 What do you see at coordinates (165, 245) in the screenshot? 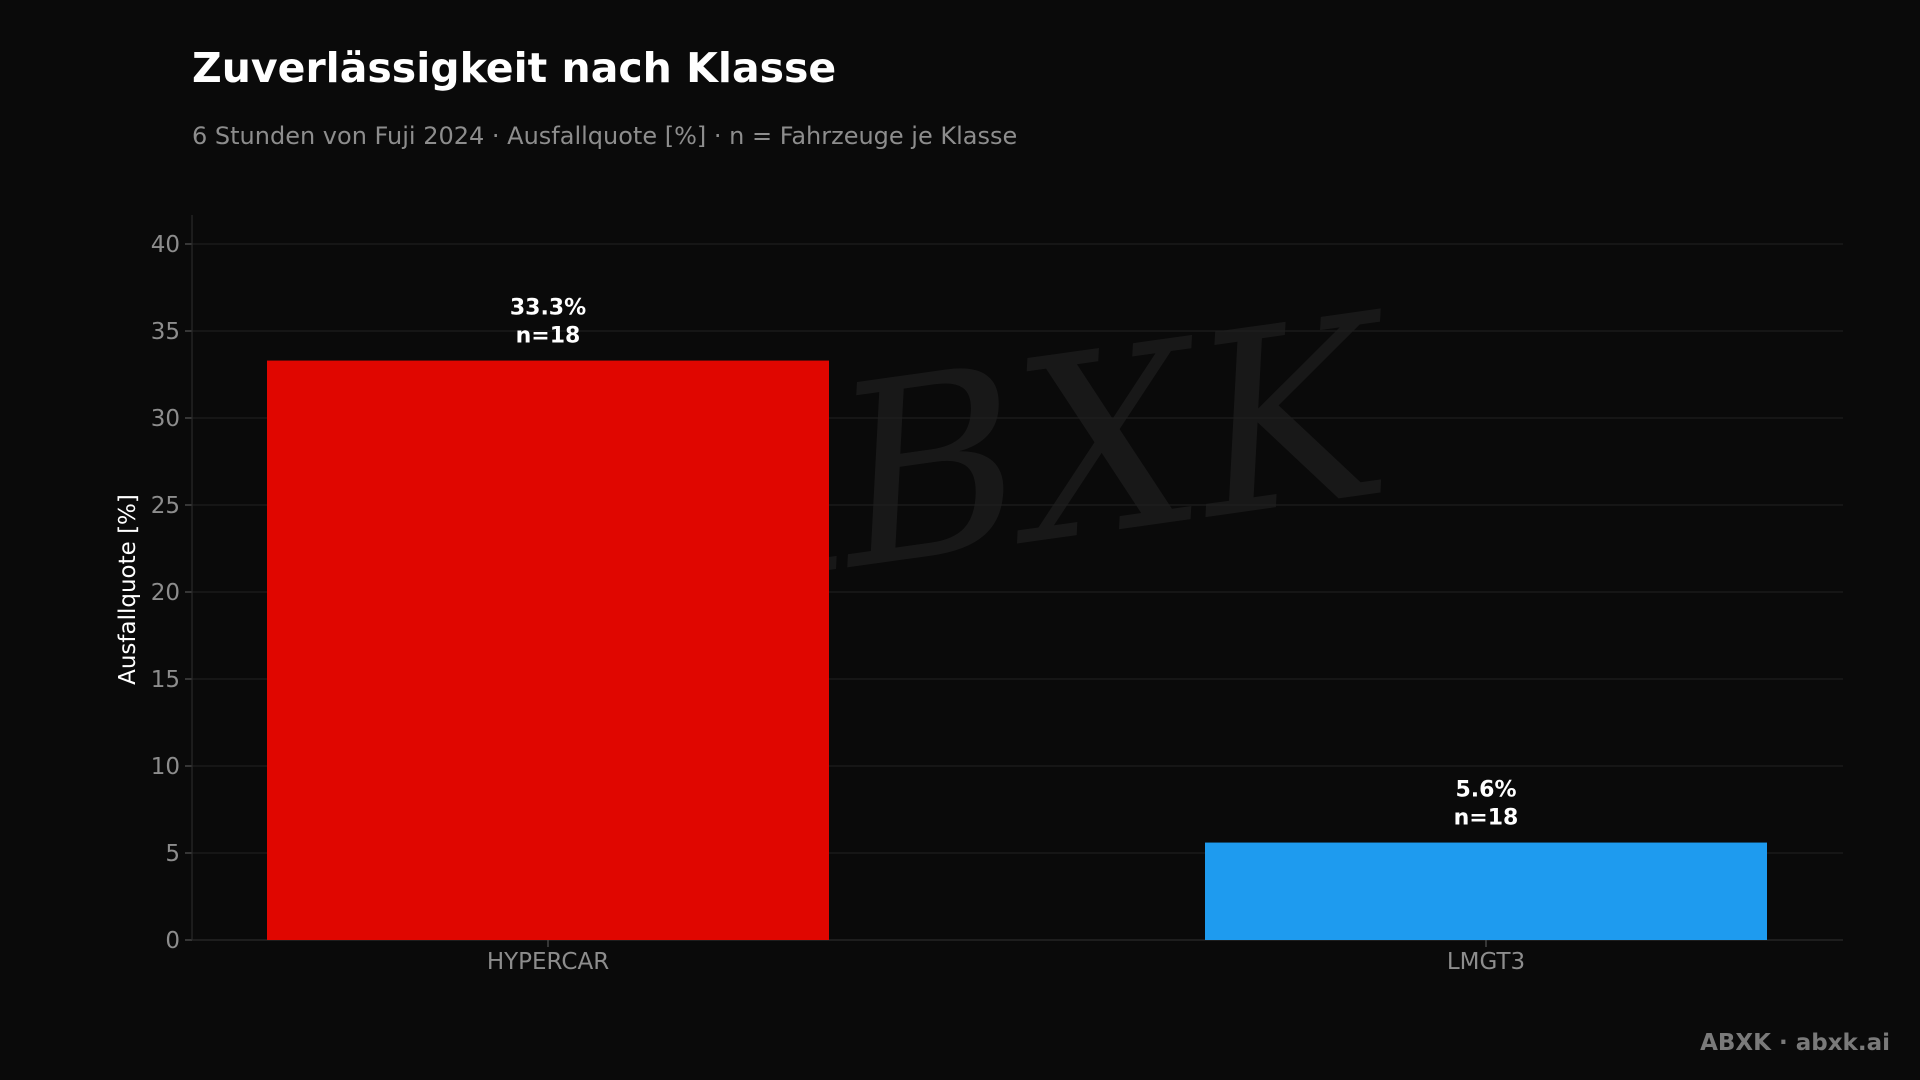
I see `y-tick-label: 40` at bounding box center [165, 245].